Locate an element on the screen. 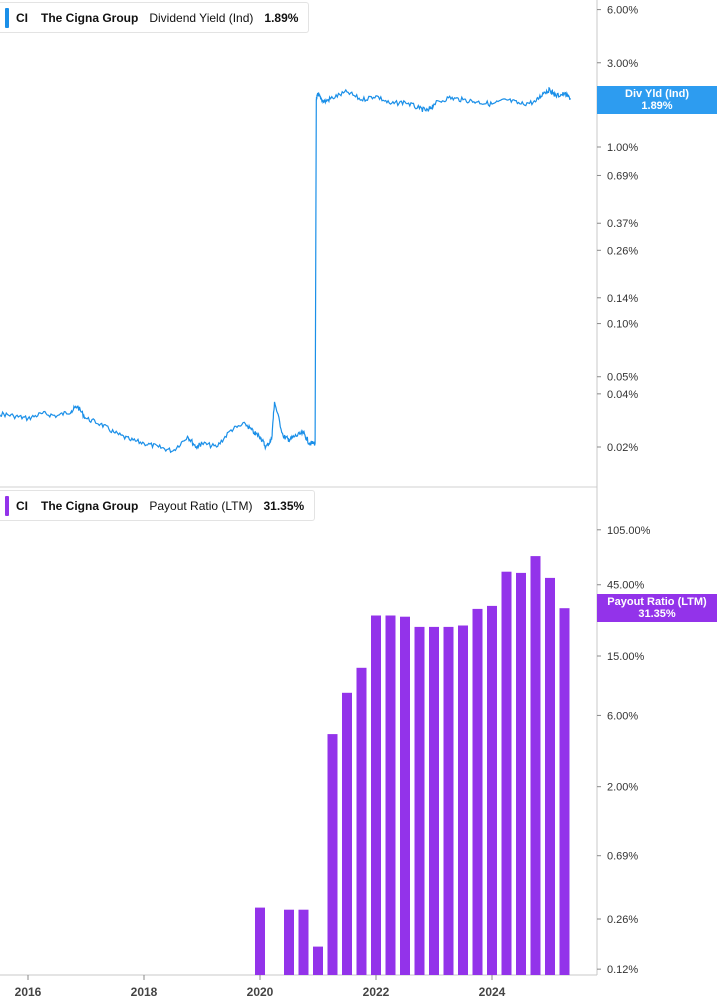  payout-ratio-y-tick-label: 0.12% is located at coordinates (622, 970).